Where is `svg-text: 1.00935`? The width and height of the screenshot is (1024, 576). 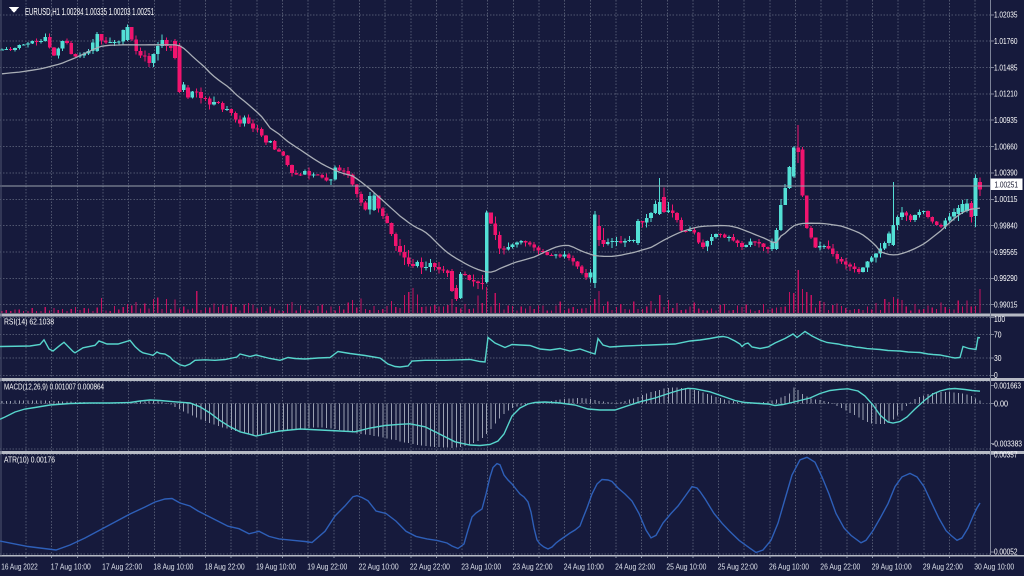 svg-text: 1.00935 is located at coordinates (1006, 120).